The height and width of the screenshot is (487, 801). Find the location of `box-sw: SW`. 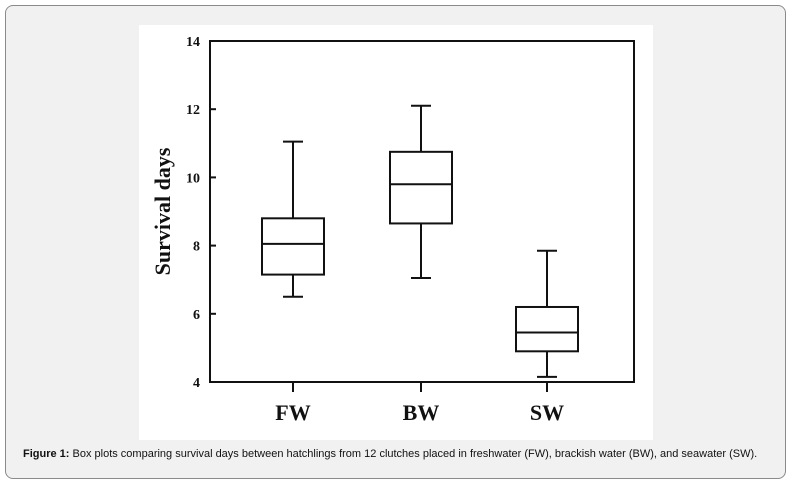

box-sw: SW is located at coordinates (547, 337).